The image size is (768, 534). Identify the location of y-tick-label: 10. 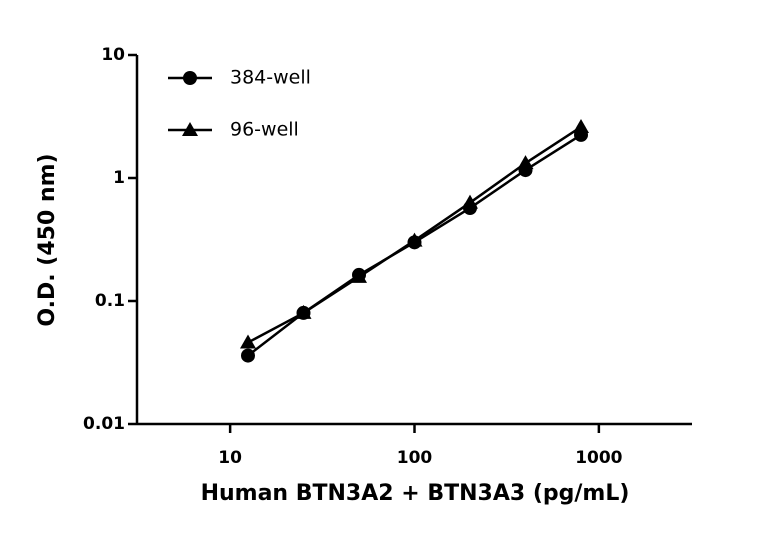
(113, 55).